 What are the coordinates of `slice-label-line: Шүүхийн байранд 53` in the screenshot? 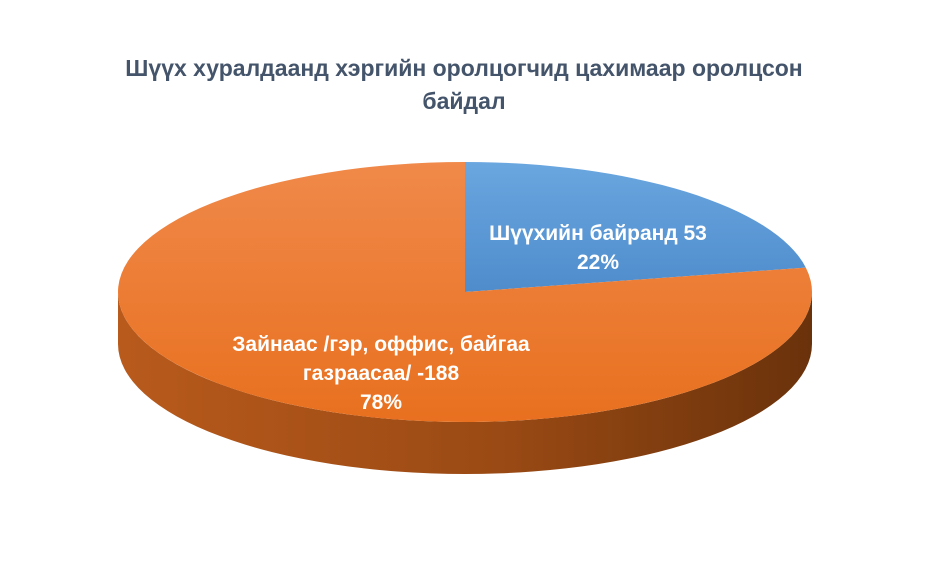 It's located at (598, 233).